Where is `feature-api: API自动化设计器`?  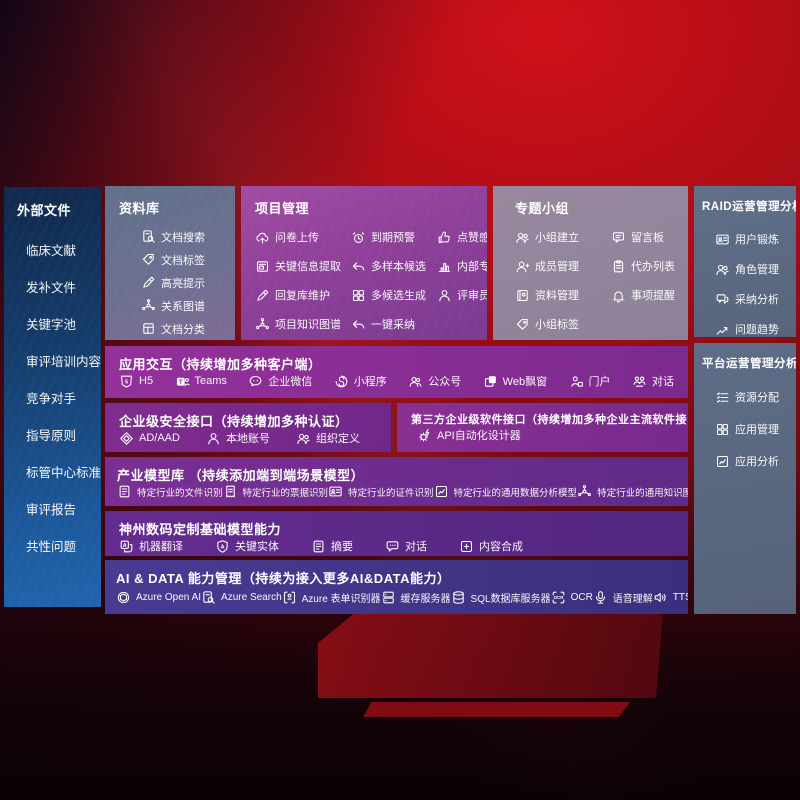 feature-api: API自动化设计器 is located at coordinates (469, 435).